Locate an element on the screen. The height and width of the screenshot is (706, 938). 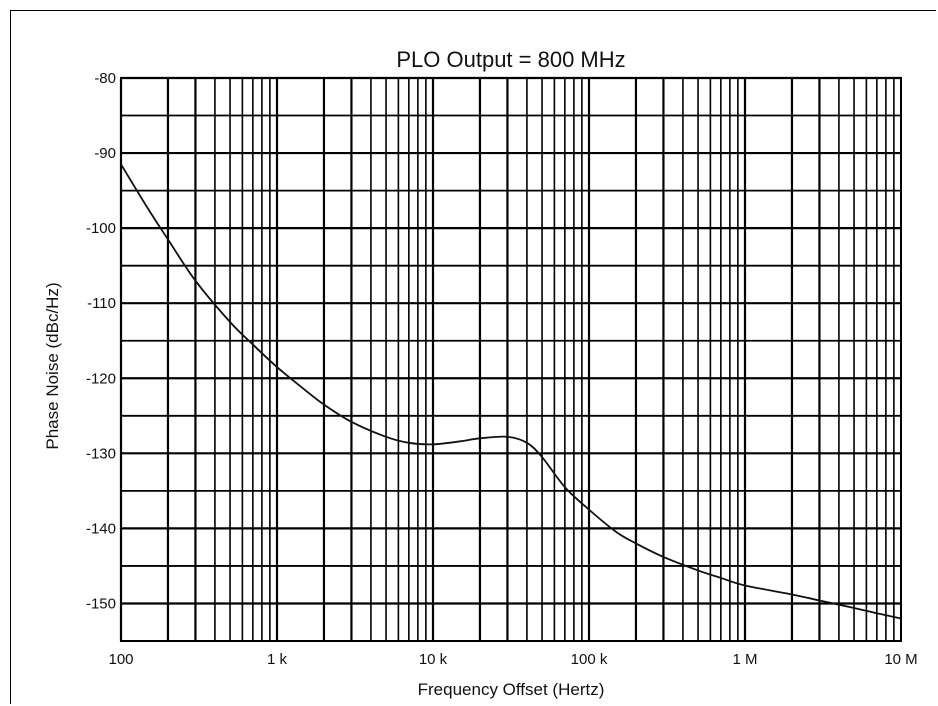
x-axis-label: Frequency Offset (Hertz) is located at coordinates (511, 689).